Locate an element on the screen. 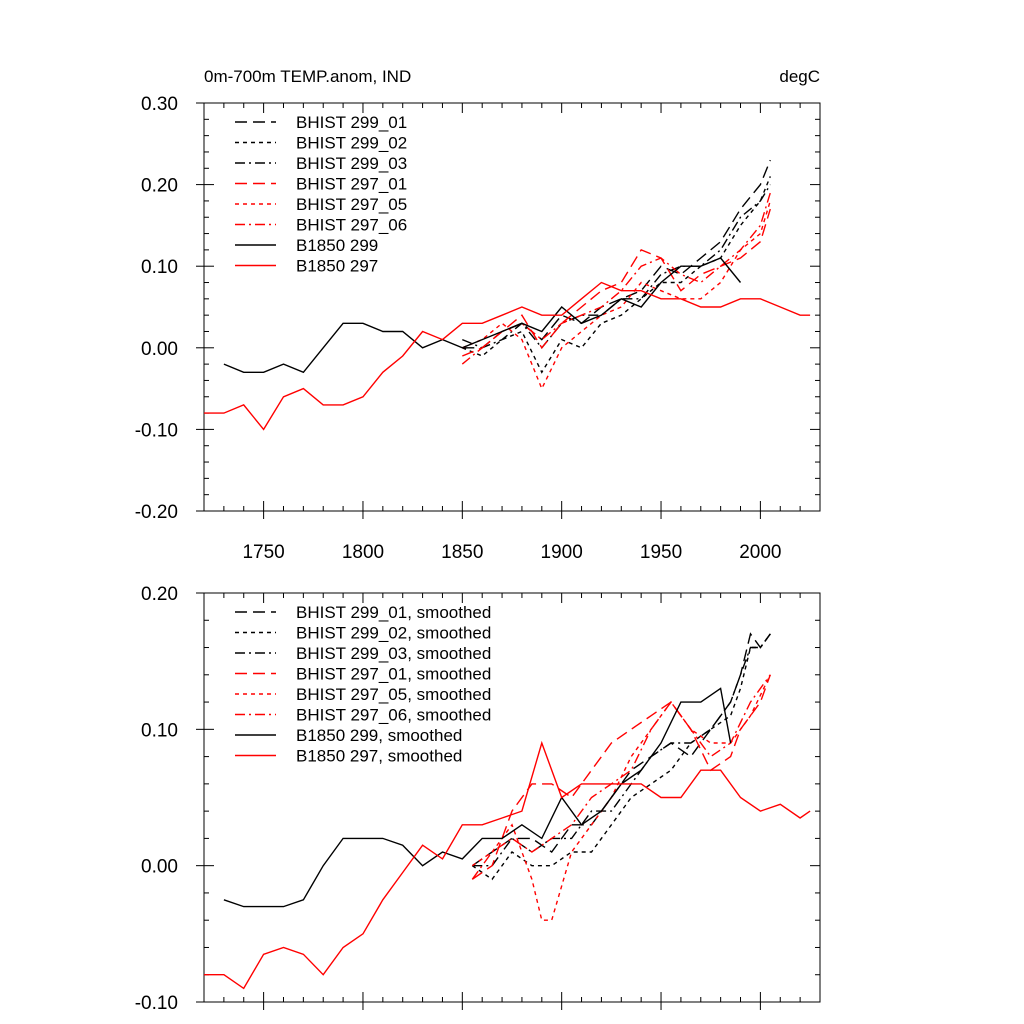 Image resolution: width=1024 pixels, height=1024 pixels. legend-label: B1850 299 is located at coordinates (337, 245).